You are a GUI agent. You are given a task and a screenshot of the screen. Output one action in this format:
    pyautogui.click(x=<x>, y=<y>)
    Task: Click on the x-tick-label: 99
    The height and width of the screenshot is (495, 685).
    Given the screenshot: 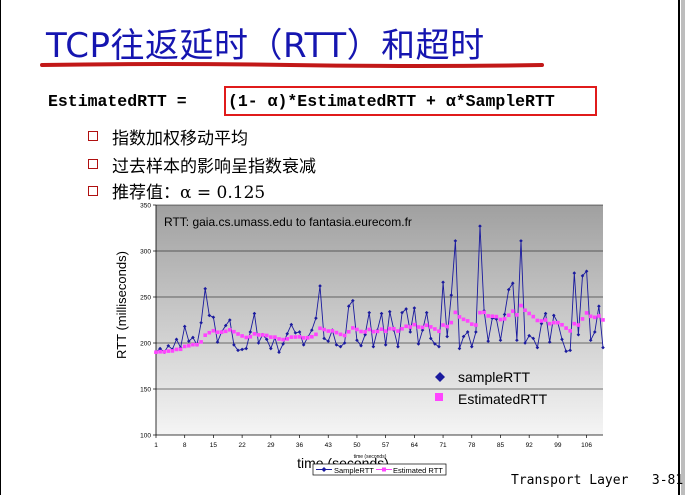 What is the action you would take?
    pyautogui.click(x=558, y=445)
    